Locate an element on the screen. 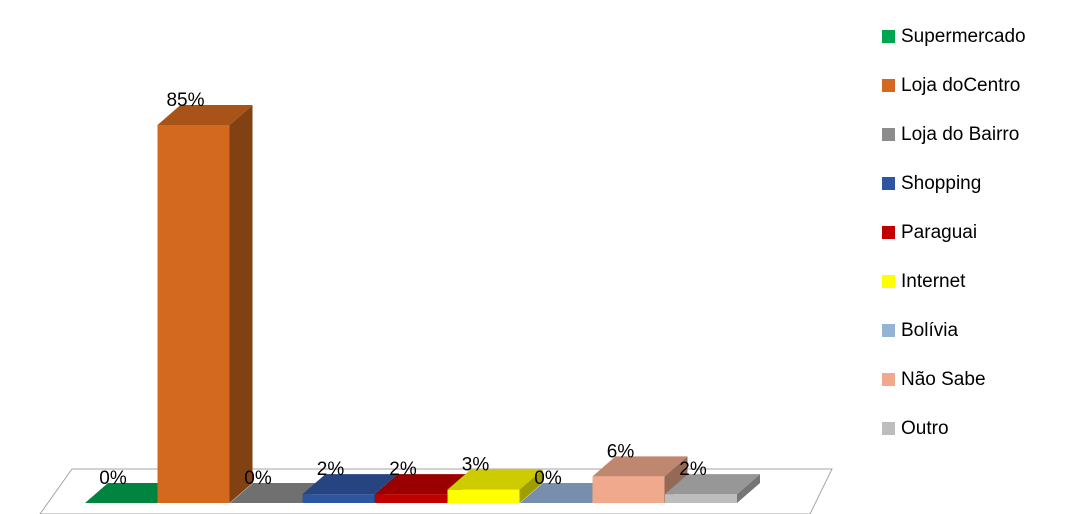 This screenshot has width=1069, height=514. legend-label: Paraguai is located at coordinates (939, 232).